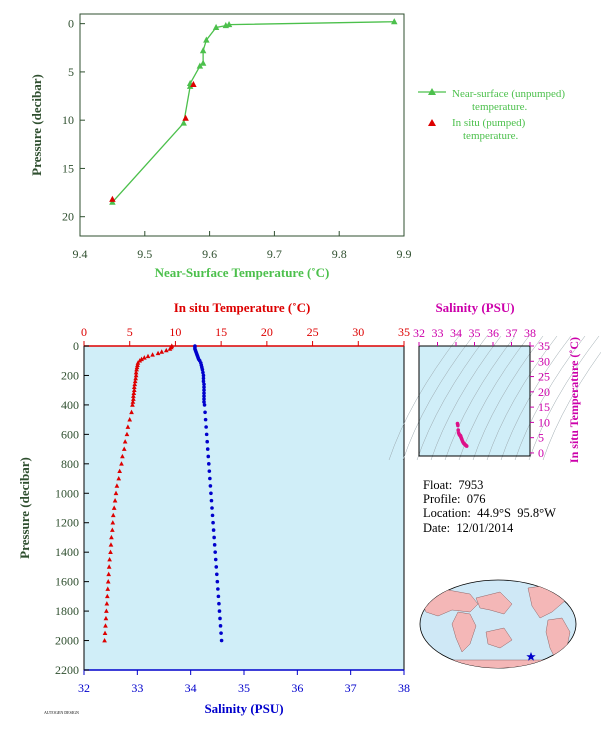 The image size is (601, 737). What do you see at coordinates (61, 712) in the screenshot?
I see `footer-tag: AUTOGEN DESIGN` at bounding box center [61, 712].